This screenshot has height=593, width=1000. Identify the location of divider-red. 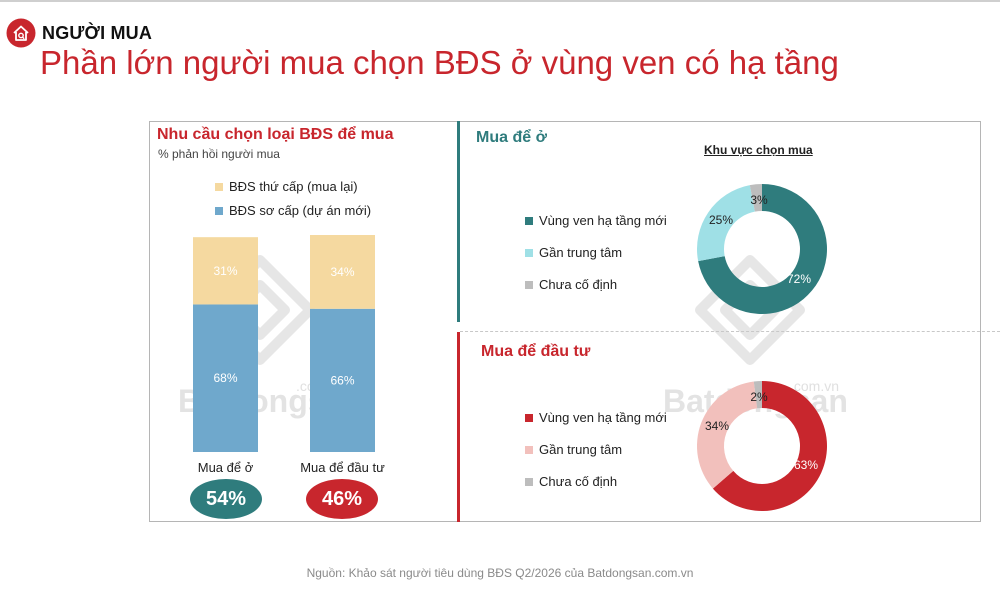
(458, 427).